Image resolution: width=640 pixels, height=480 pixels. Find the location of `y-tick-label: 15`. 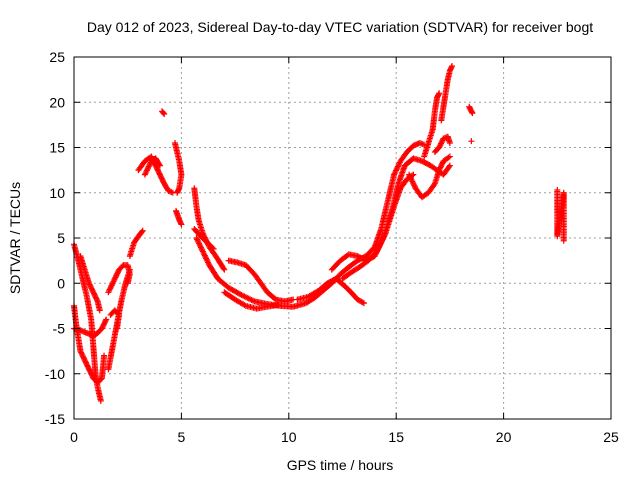

y-tick-label: 15 is located at coordinates (57, 148).